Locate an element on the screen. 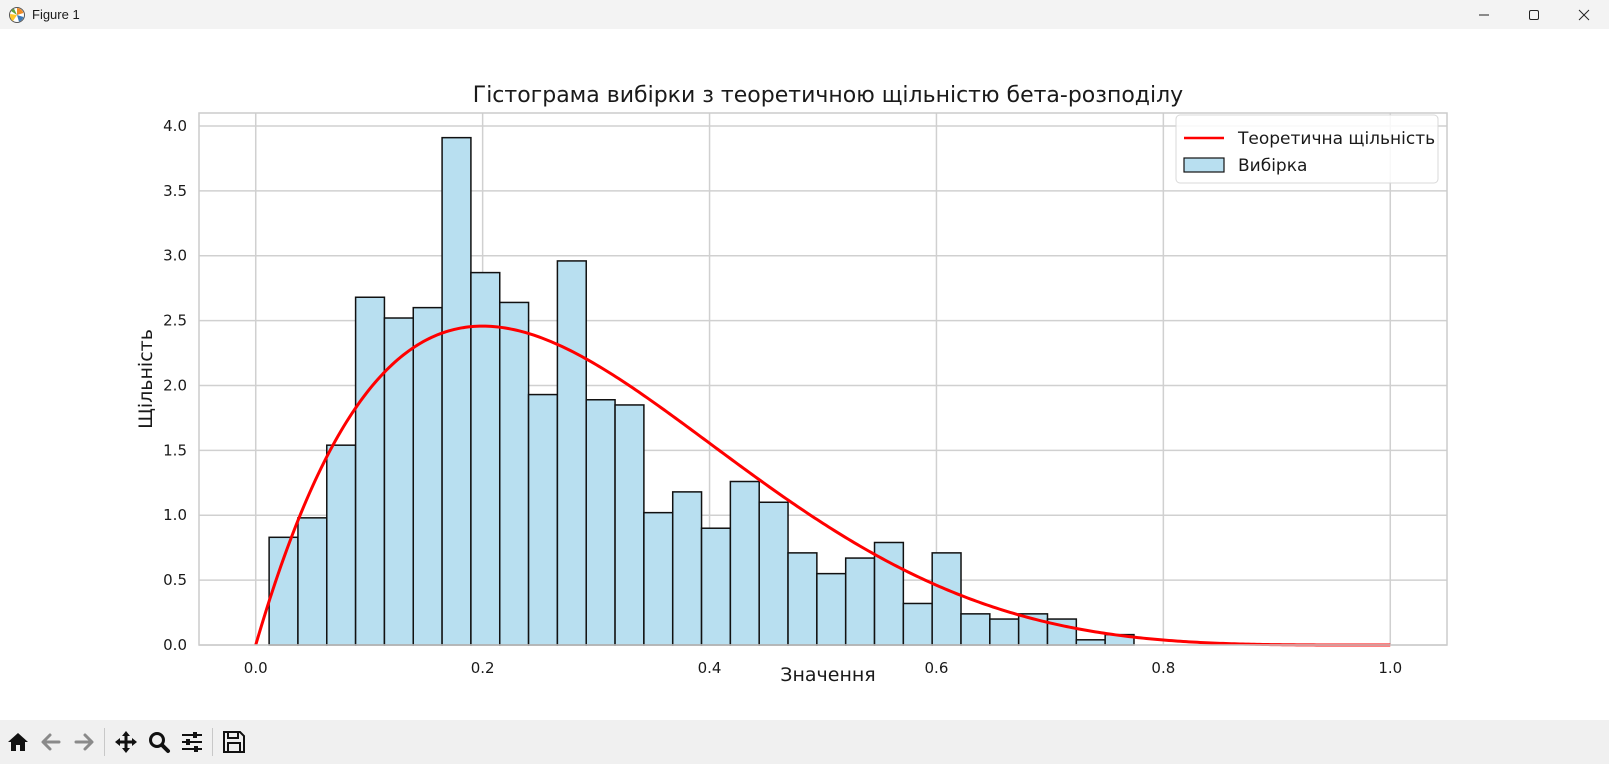  x-tick-label: 0.0 is located at coordinates (256, 668).